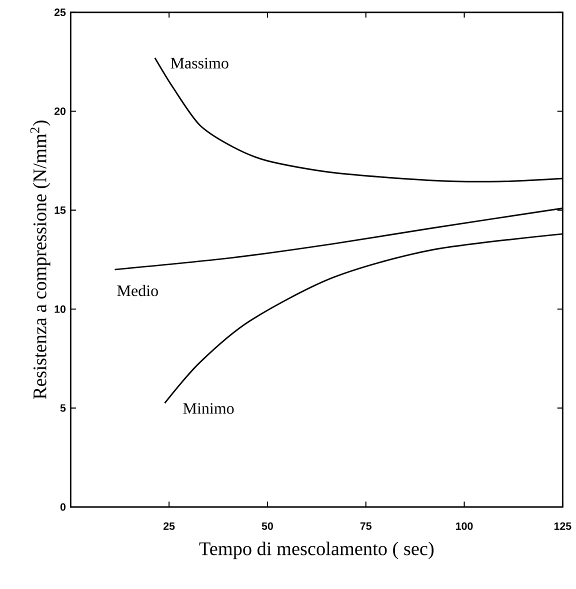 This screenshot has width=576, height=589. Describe the element at coordinates (63, 408) in the screenshot. I see `y-tick-label: 5` at that location.